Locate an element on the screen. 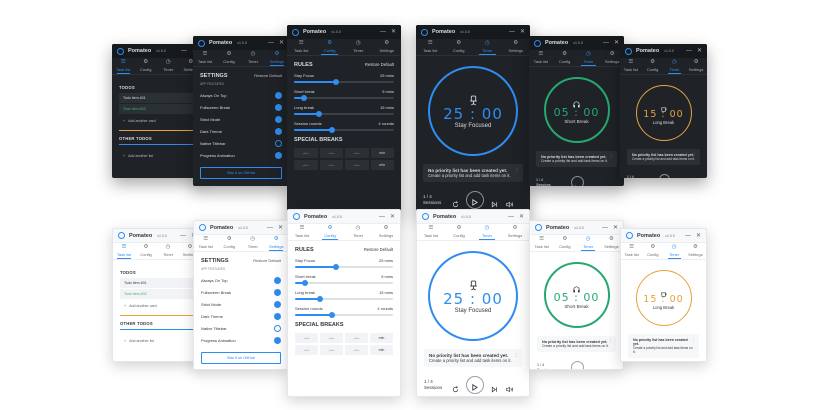 The image size is (819, 410). more-vertical-icon: ⋮ is located at coordinates (611, 156).